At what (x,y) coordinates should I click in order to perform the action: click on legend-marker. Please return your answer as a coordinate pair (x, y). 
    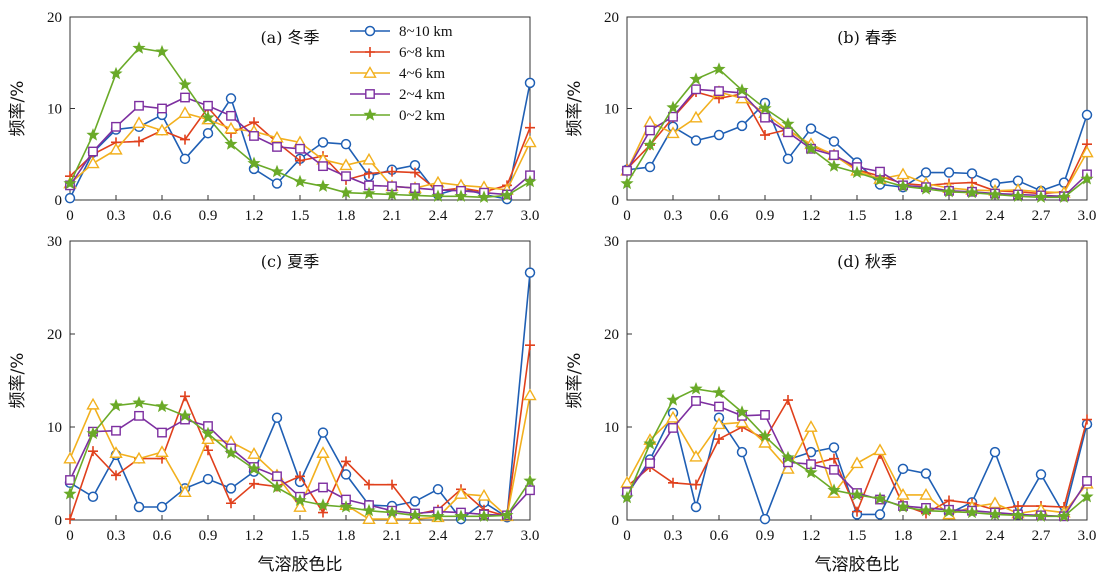
    Looking at the image, I should click on (370, 94).